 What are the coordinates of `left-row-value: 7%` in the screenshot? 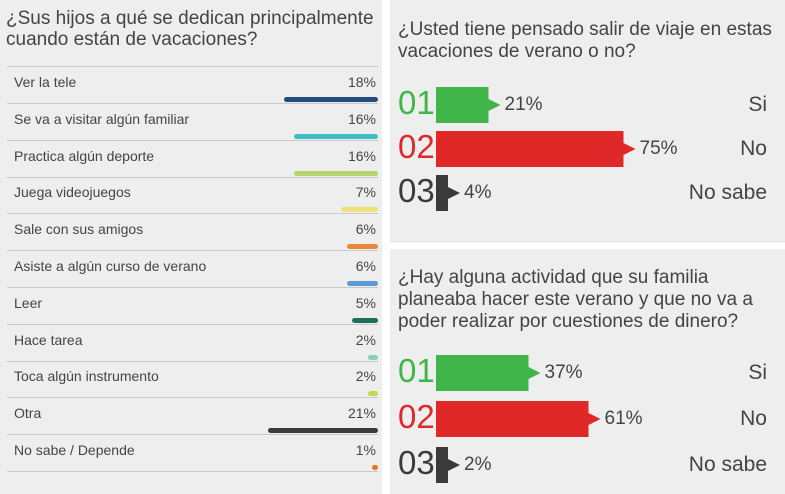 It's located at (365, 192).